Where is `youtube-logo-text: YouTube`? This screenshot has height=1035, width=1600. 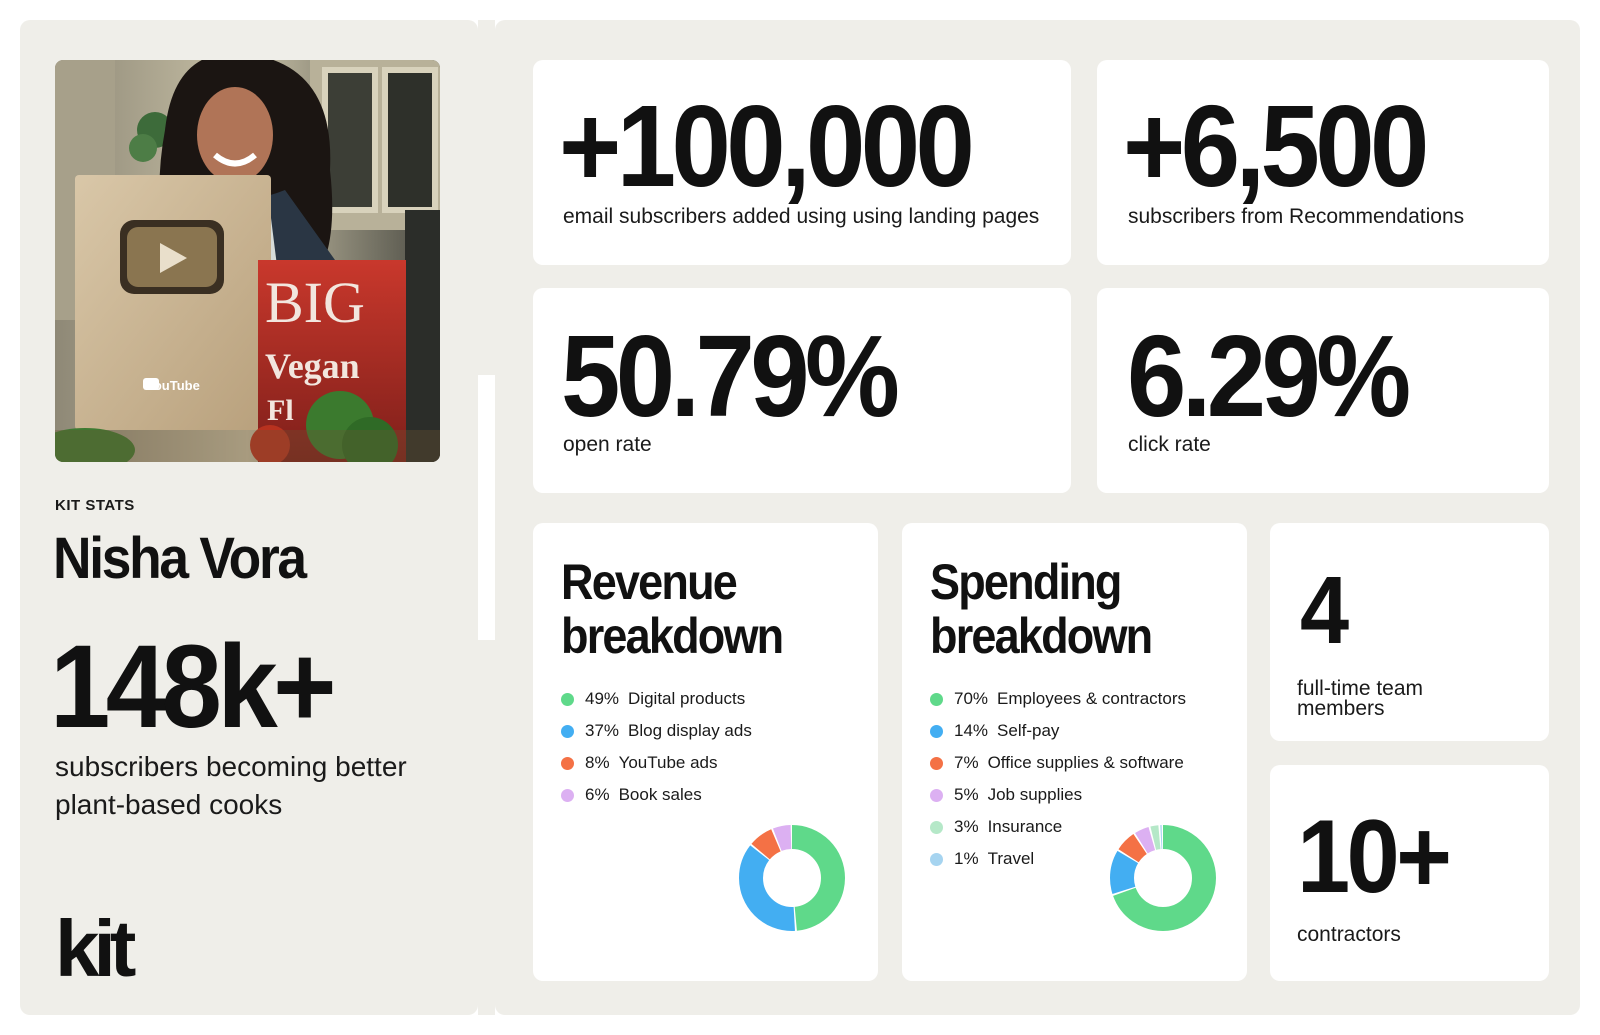 youtube-logo-text: YouTube is located at coordinates (173, 385).